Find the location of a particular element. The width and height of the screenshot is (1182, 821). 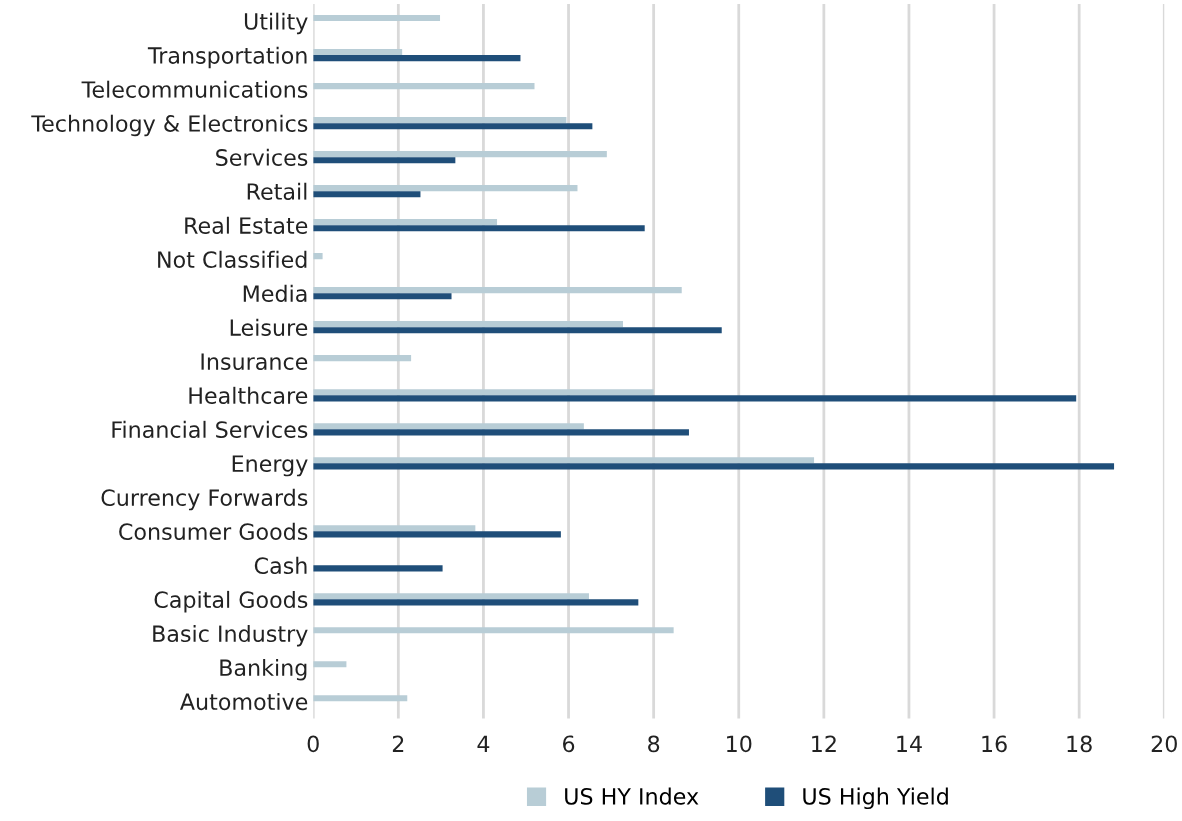

y-tick-label: Technology & Electronics is located at coordinates (169, 125).